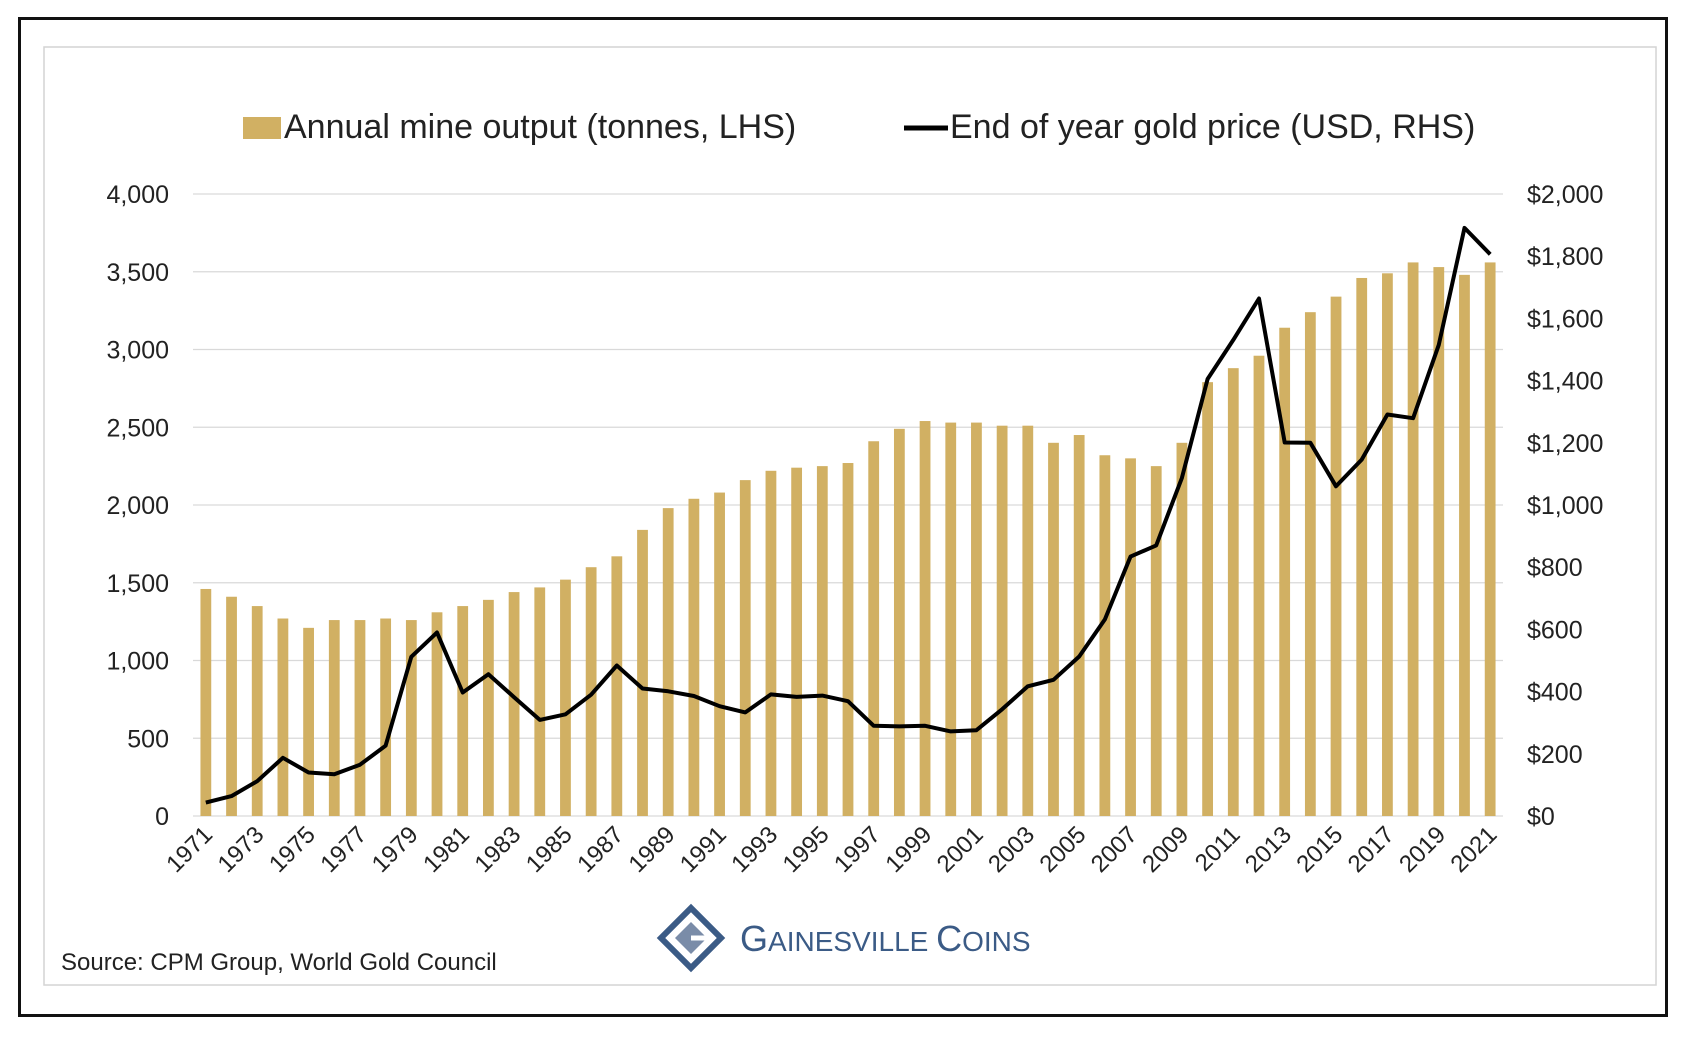  What do you see at coordinates (411, 718) in the screenshot?
I see `bar-1979` at bounding box center [411, 718].